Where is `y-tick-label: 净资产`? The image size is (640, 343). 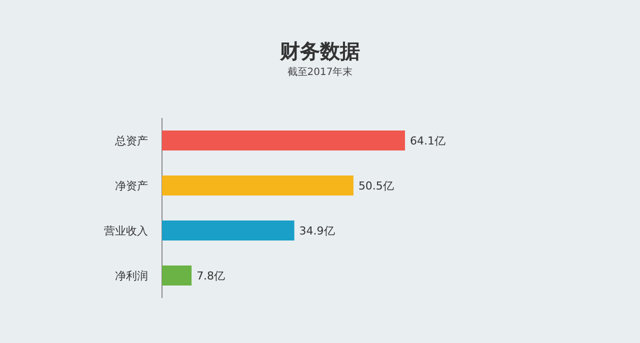
y-tick-label: 净资产 is located at coordinates (131, 186).